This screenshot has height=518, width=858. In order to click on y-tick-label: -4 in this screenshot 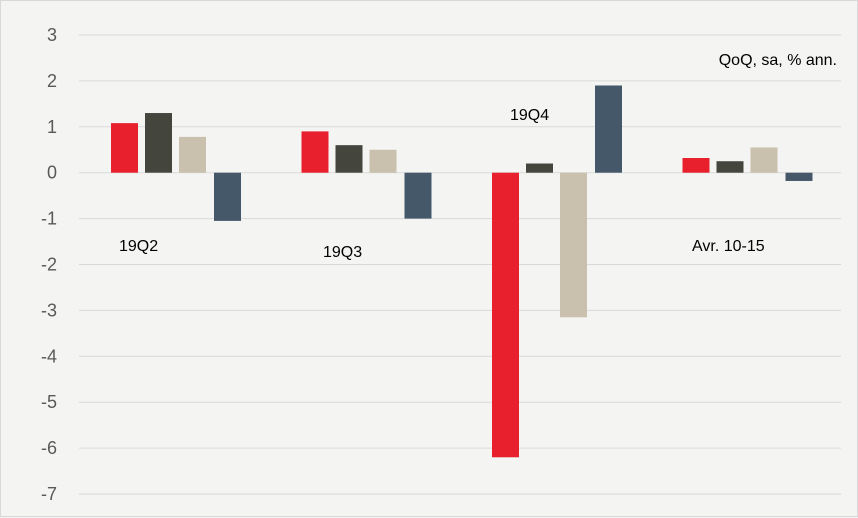, I will do `click(49, 356)`.